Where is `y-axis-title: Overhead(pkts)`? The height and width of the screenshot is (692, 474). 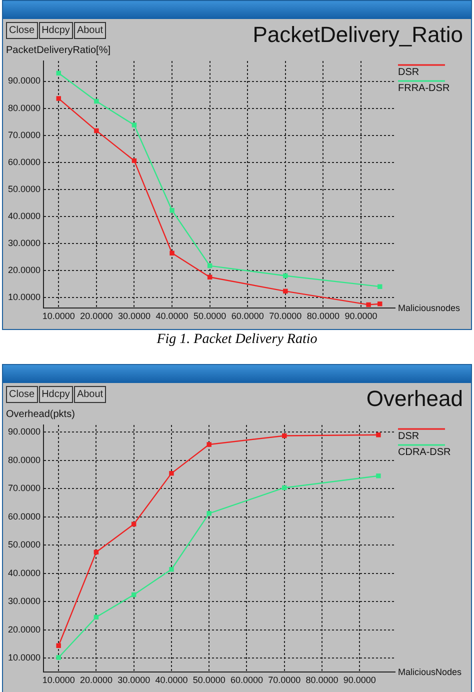 y-axis-title: Overhead(pkts) is located at coordinates (40, 414).